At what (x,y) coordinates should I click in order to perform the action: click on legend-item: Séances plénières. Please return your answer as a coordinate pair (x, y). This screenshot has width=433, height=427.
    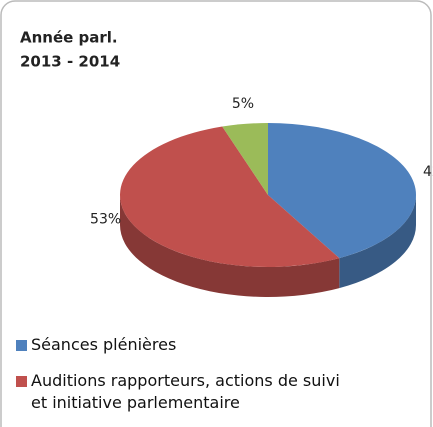
    Looking at the image, I should click on (181, 345).